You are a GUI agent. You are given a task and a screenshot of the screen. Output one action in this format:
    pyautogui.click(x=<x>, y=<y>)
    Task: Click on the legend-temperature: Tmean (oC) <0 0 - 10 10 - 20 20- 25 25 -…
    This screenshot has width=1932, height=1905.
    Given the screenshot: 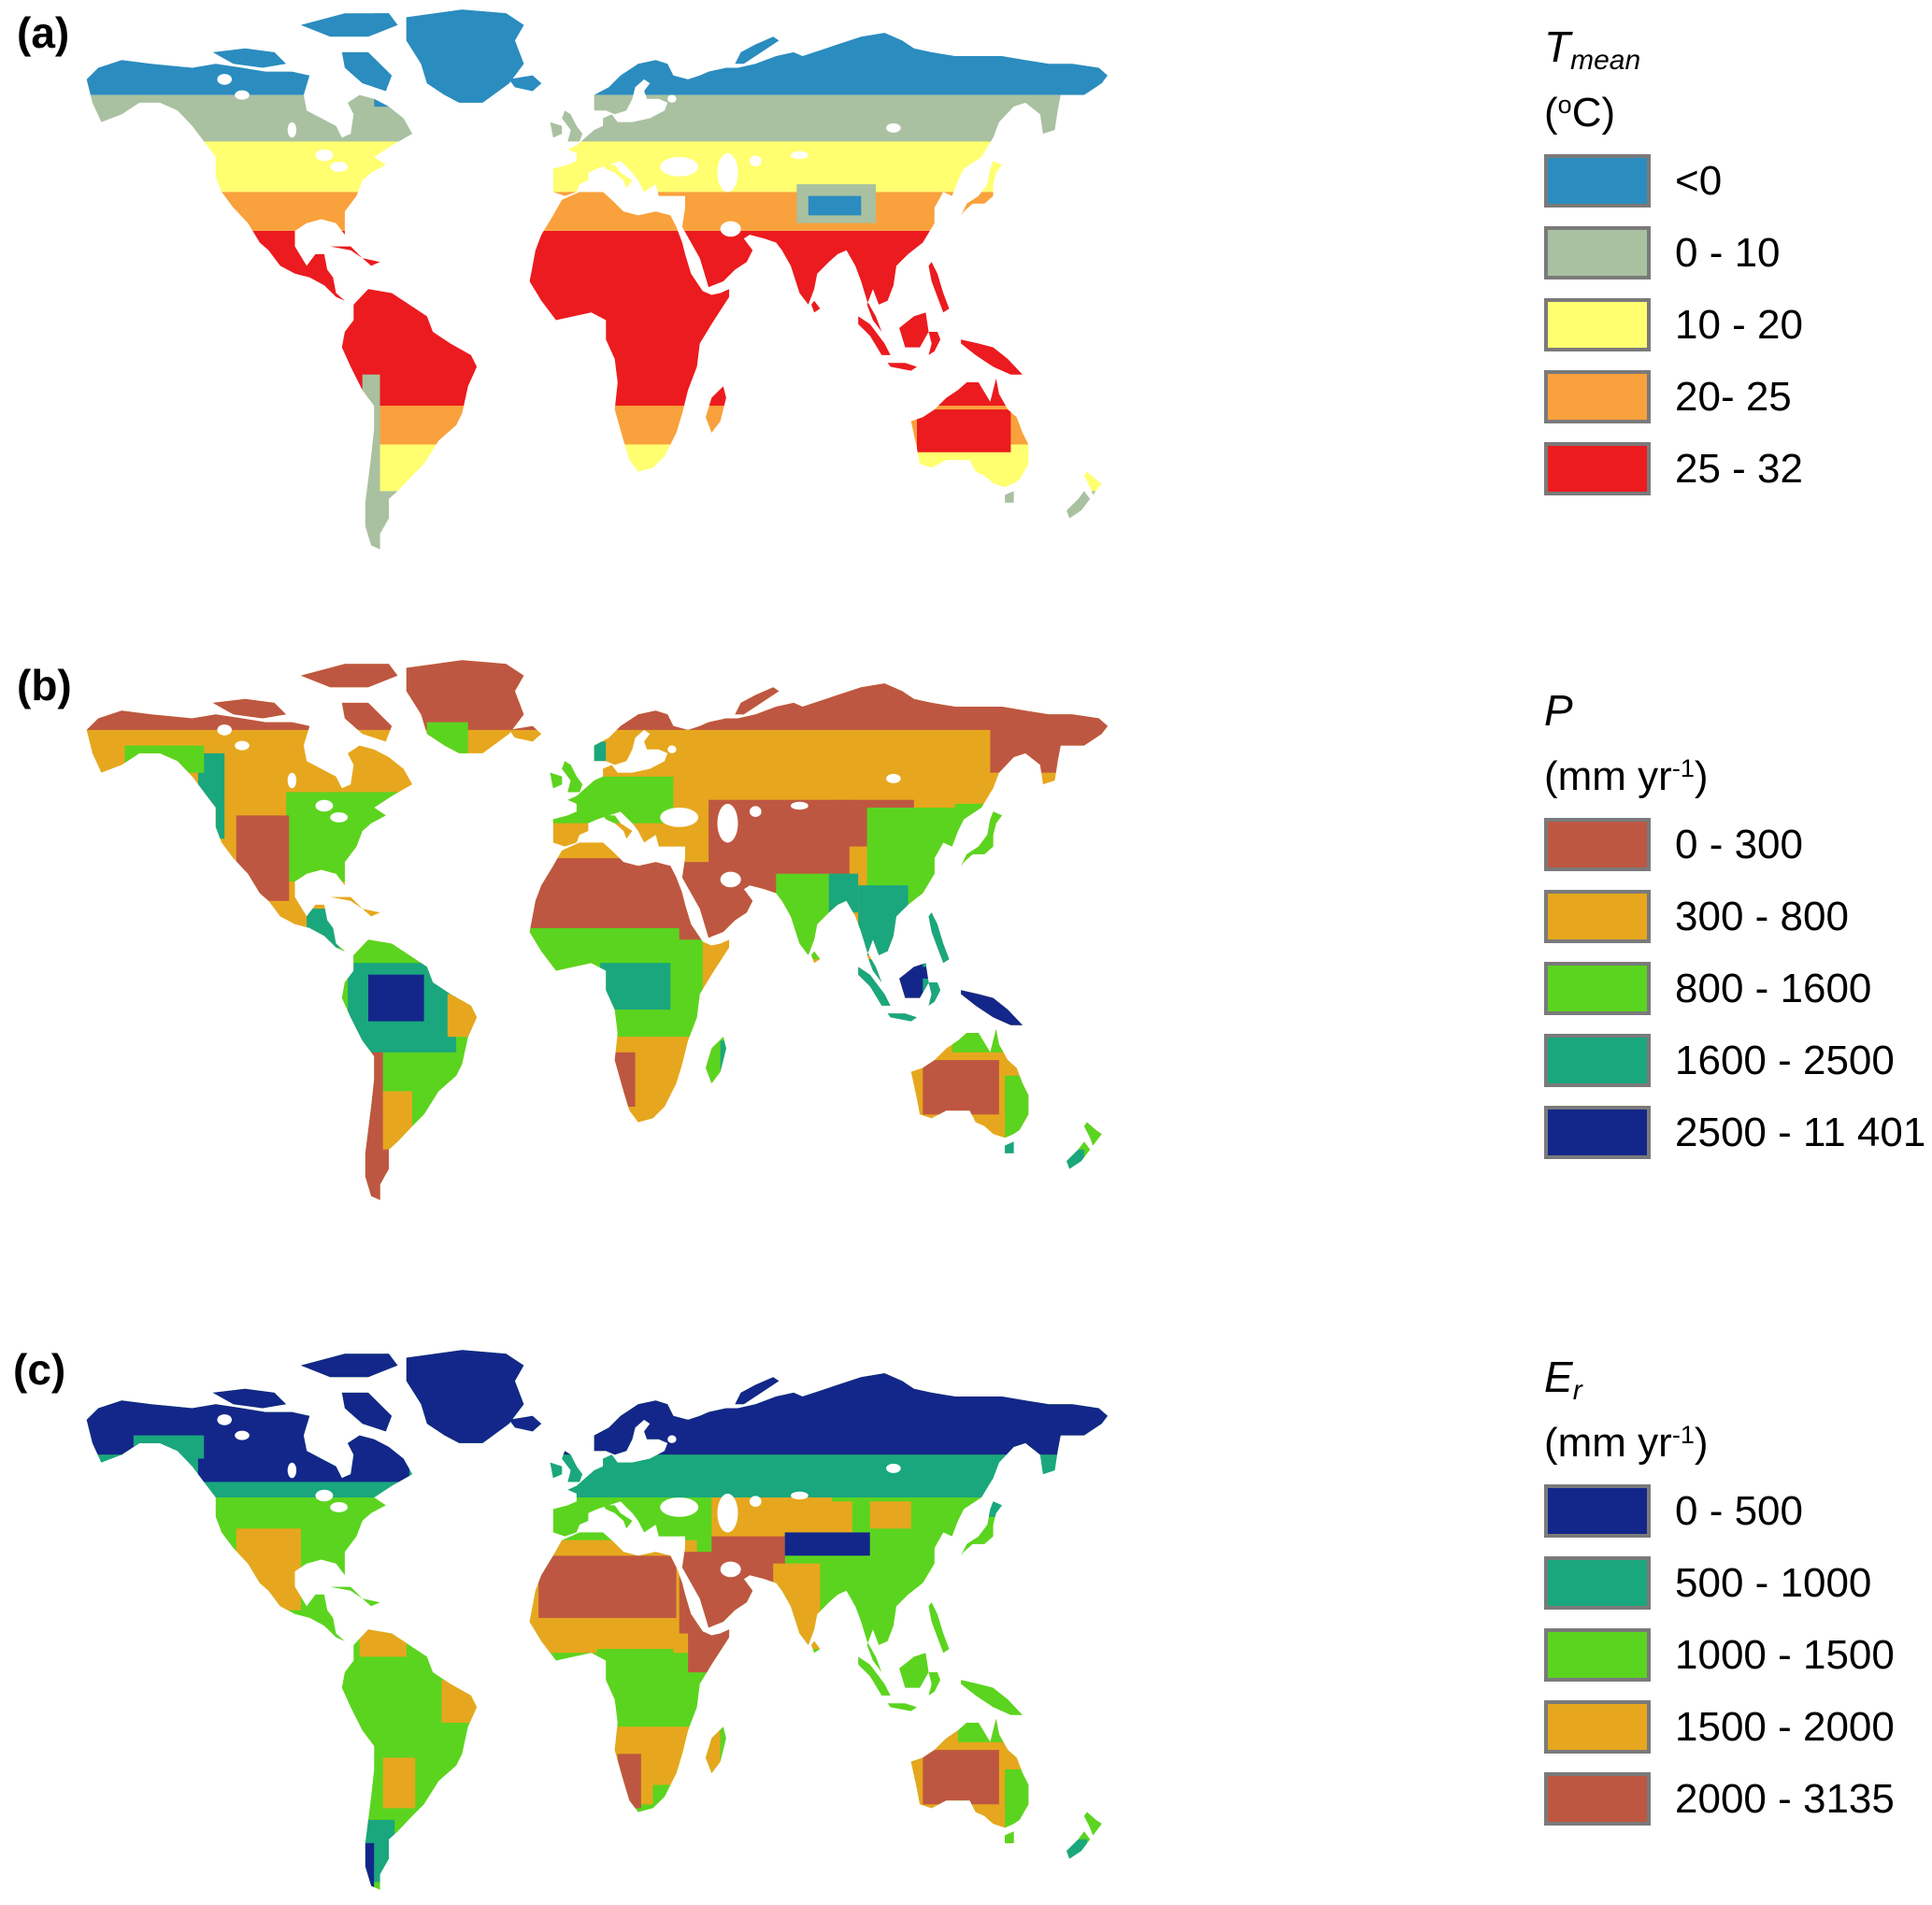 What is the action you would take?
    pyautogui.click(x=1733, y=259)
    